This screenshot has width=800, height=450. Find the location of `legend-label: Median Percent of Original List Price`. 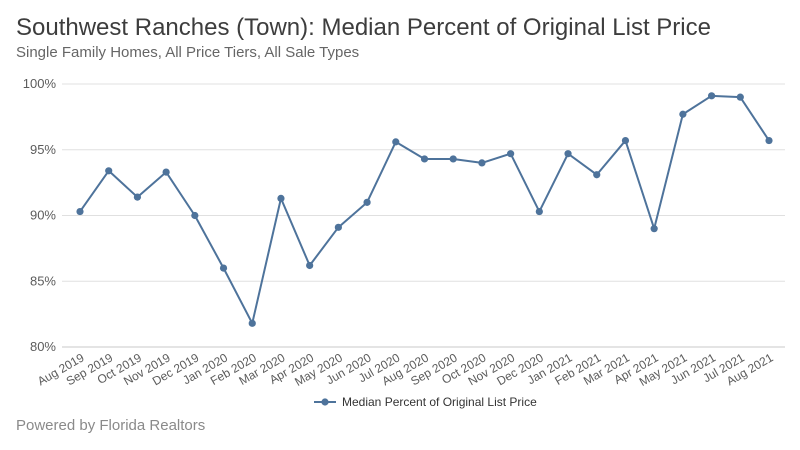

legend-label: Median Percent of Original List Price is located at coordinates (439, 402).